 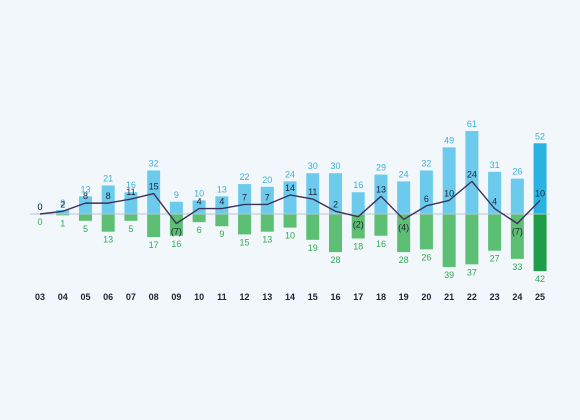 I want to click on data-label-negative: 9, so click(x=221, y=234).